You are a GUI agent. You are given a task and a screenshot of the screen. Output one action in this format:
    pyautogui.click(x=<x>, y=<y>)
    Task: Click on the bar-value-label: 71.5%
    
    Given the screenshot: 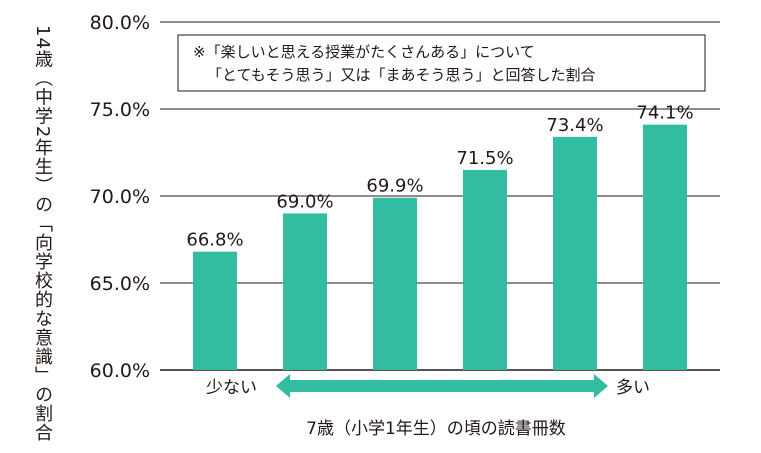 What is the action you would take?
    pyautogui.click(x=484, y=158)
    